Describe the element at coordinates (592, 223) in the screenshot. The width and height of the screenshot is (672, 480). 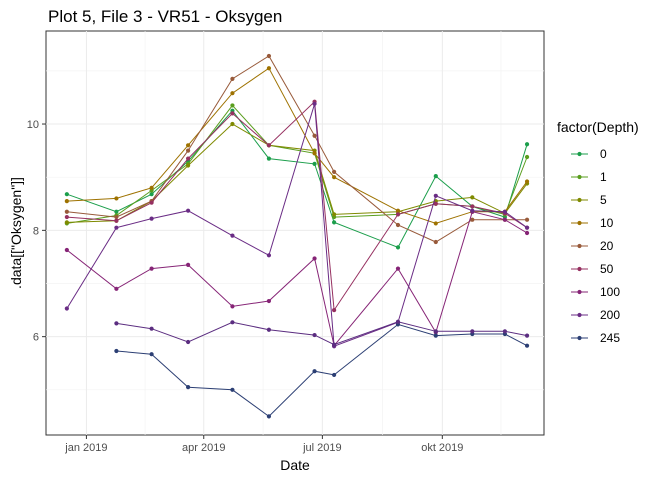
I see `legend-item: 10` at that location.